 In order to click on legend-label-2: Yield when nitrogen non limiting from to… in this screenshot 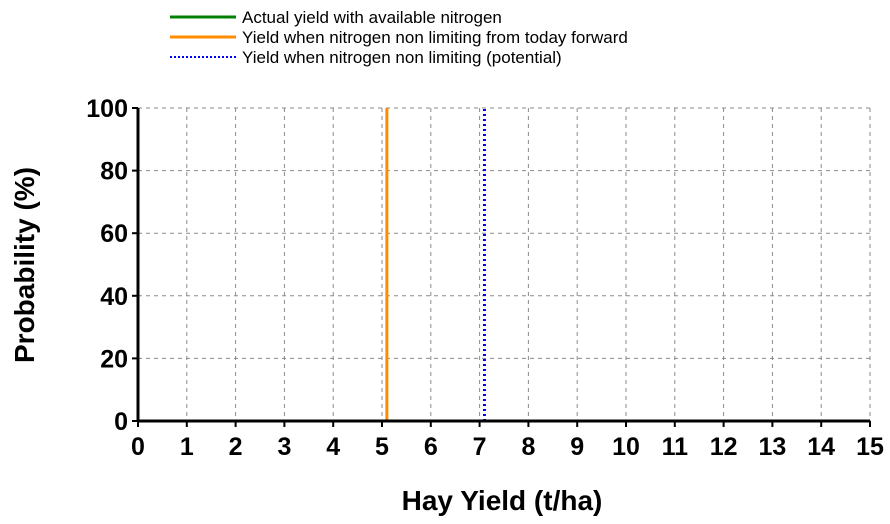, I will do `click(435, 37)`.